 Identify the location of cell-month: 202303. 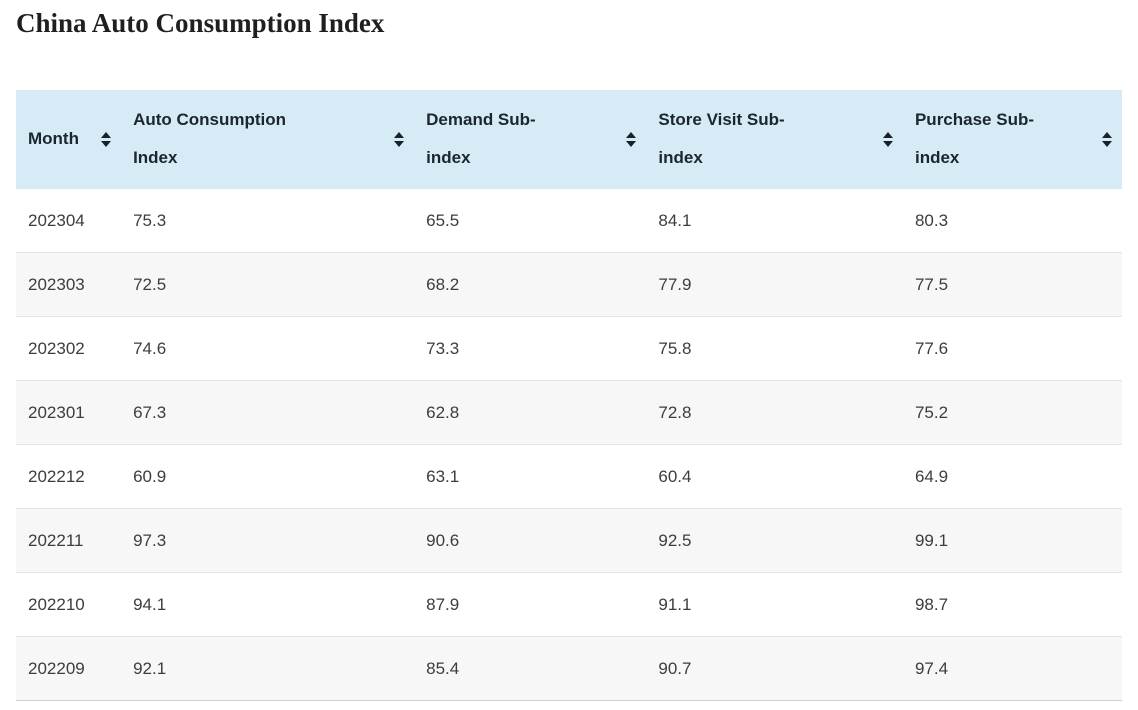
(56, 284).